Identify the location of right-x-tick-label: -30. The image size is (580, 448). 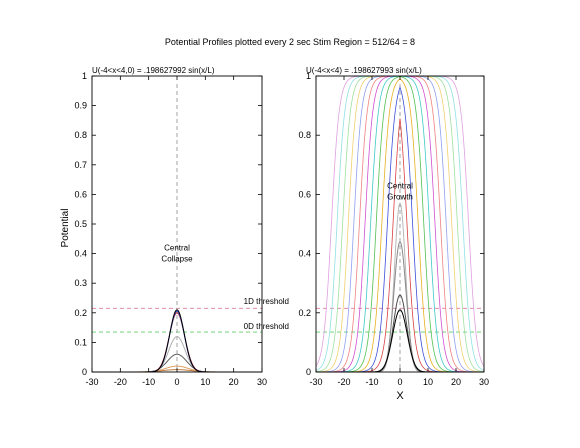
(315, 382).